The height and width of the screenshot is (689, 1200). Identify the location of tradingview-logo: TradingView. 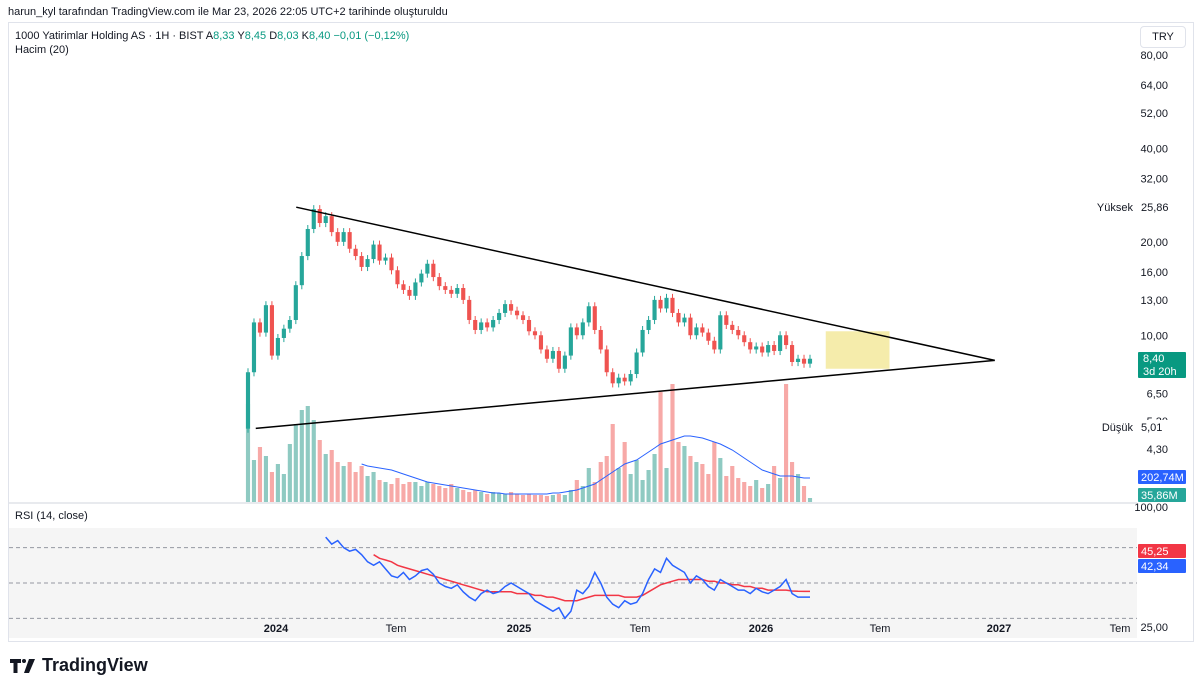
(79, 665).